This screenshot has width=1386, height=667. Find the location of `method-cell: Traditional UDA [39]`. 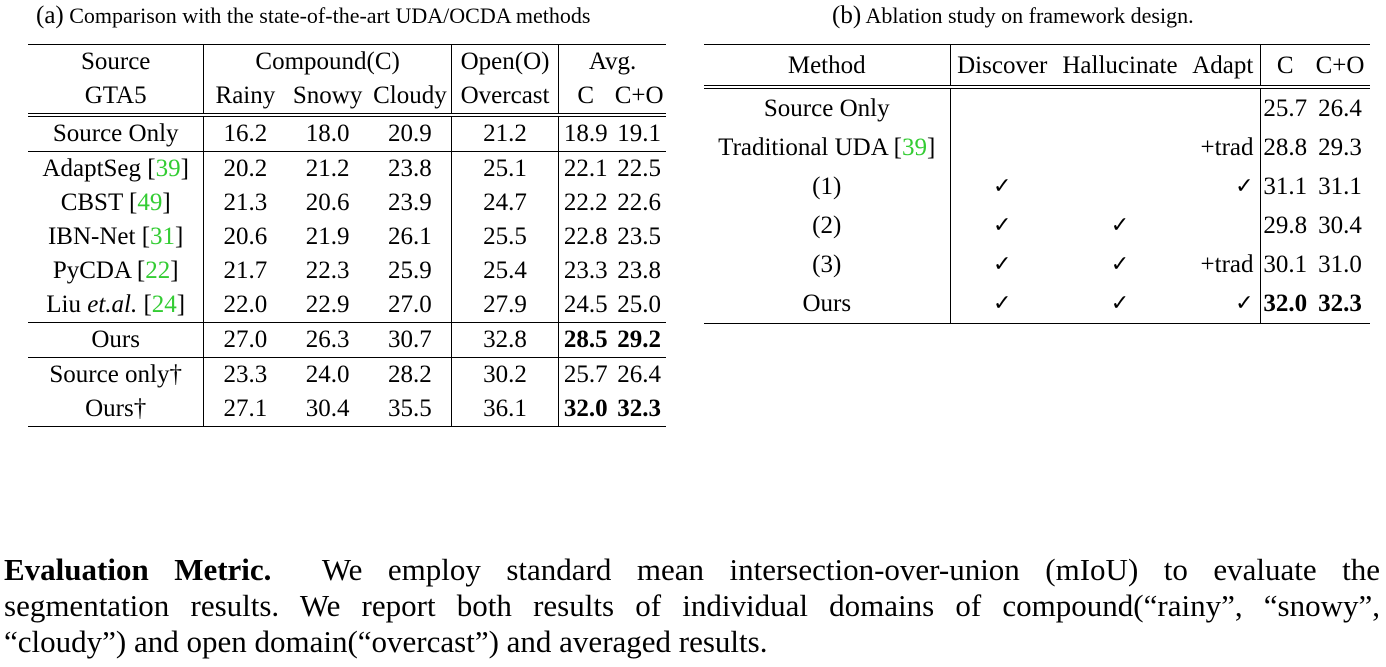

method-cell: Traditional UDA [39] is located at coordinates (827, 147).